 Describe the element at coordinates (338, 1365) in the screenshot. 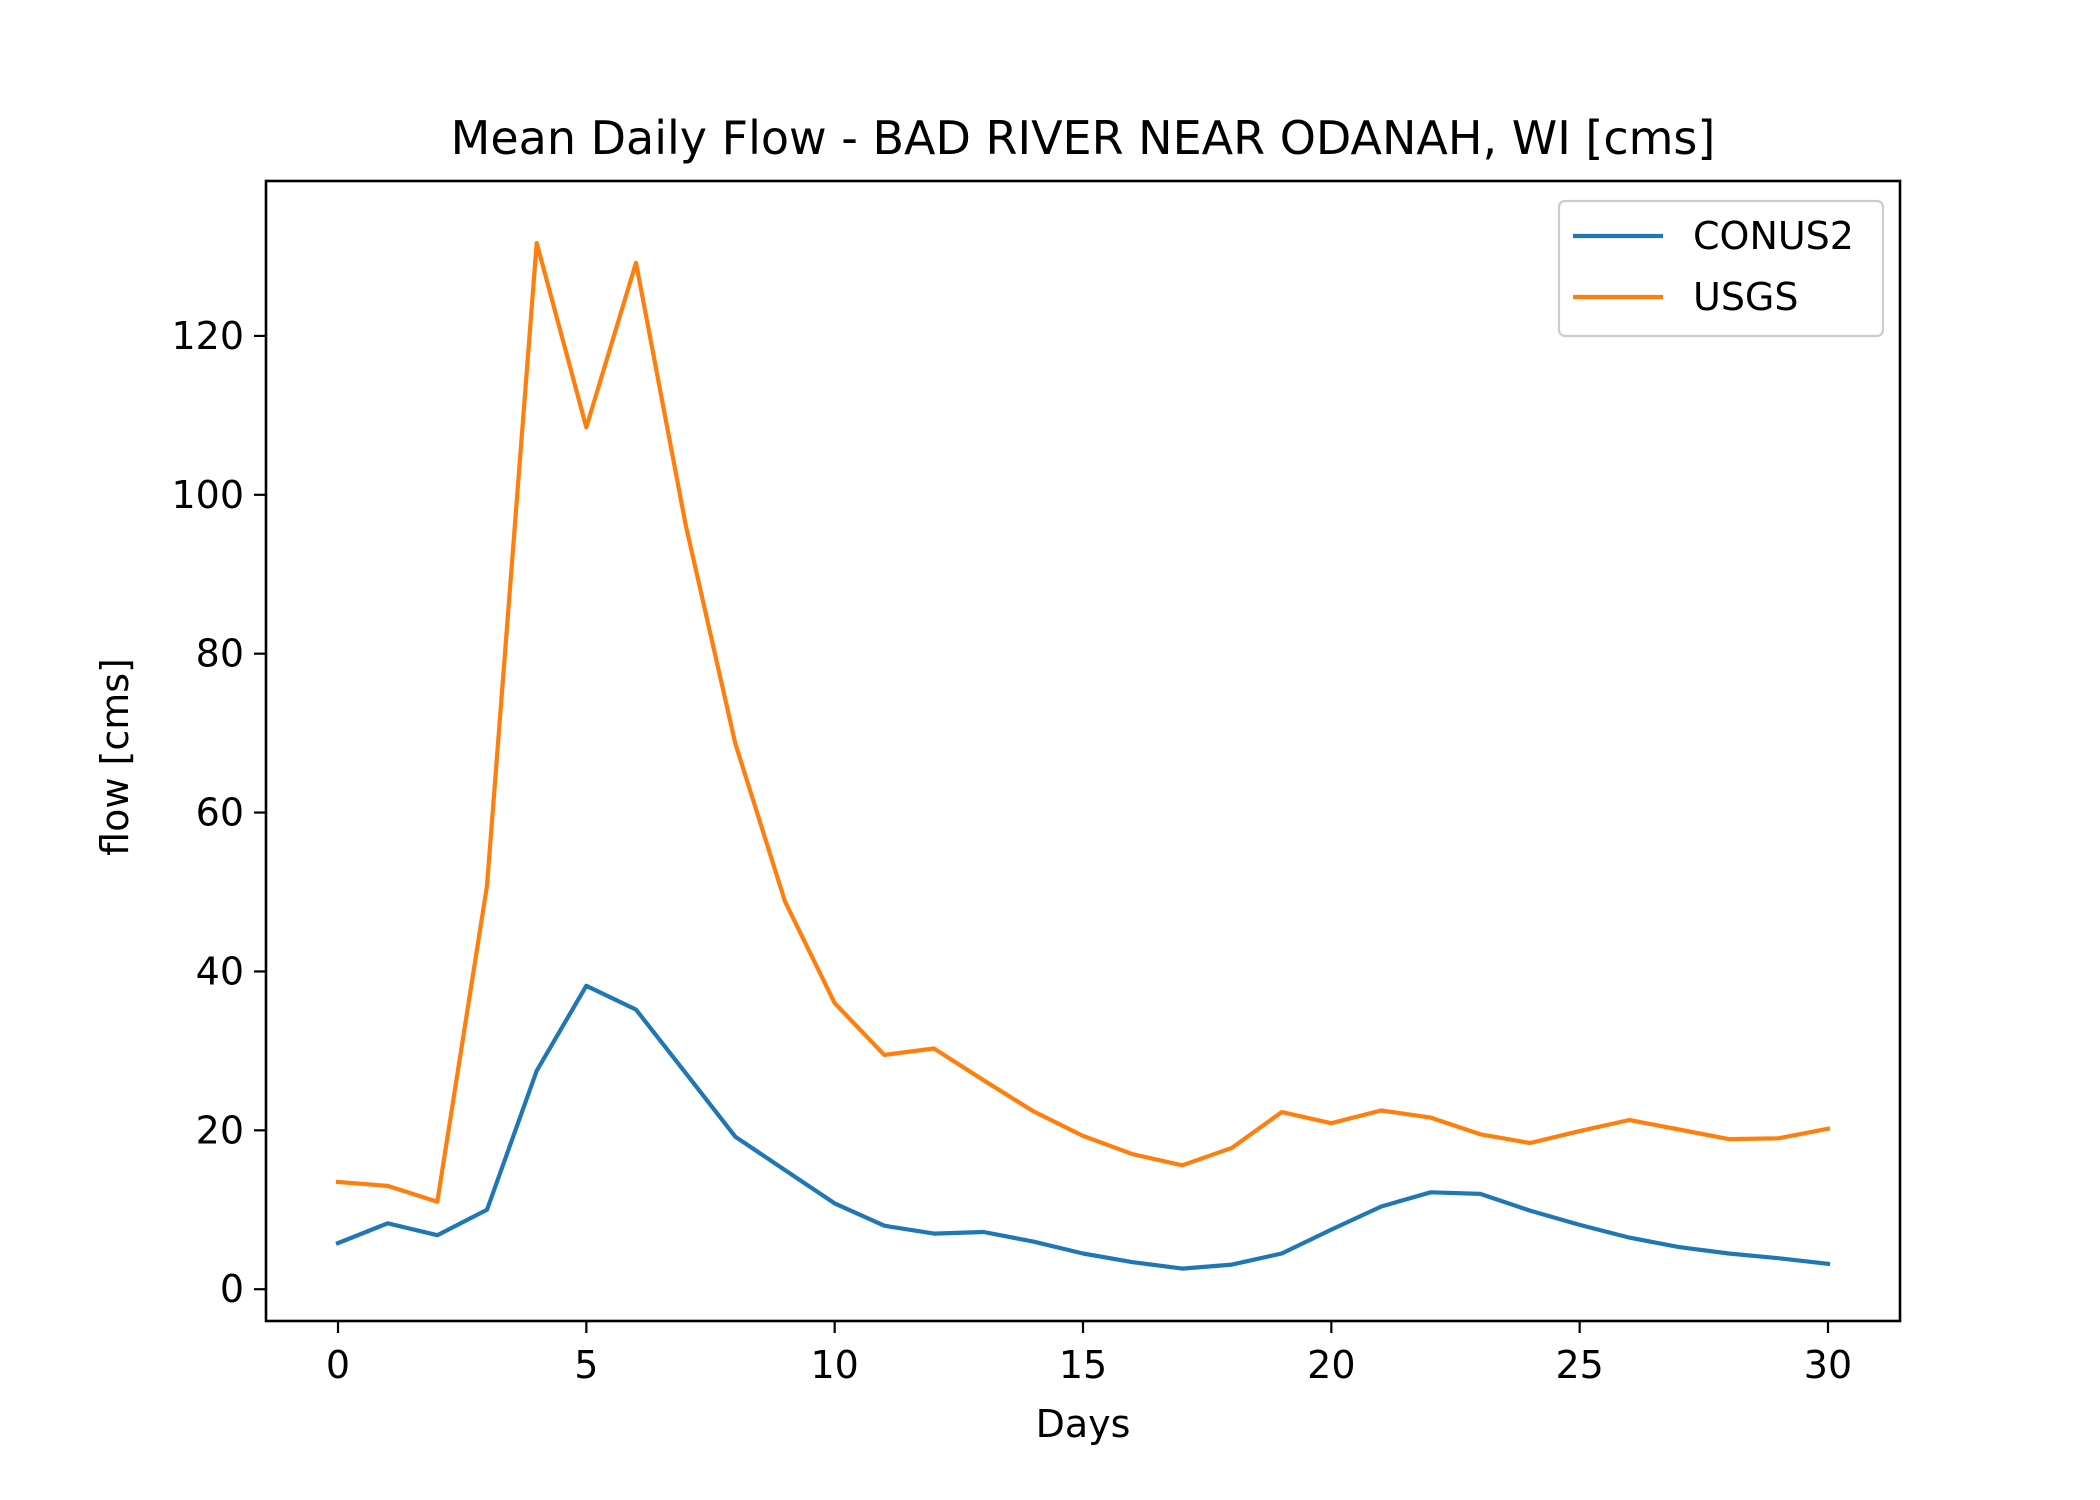

I see `x-tick-label: 0` at that location.